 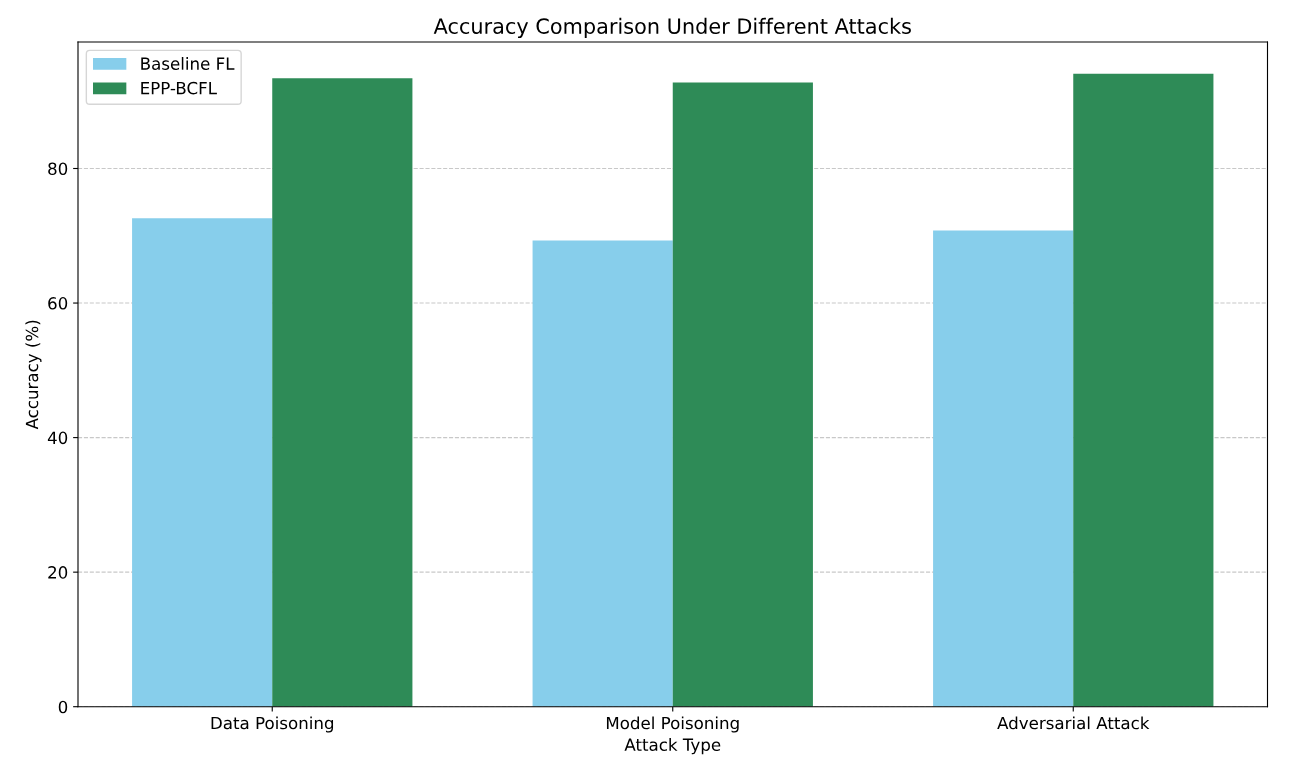 What do you see at coordinates (58, 169) in the screenshot?
I see `y-tick-label: 80` at bounding box center [58, 169].